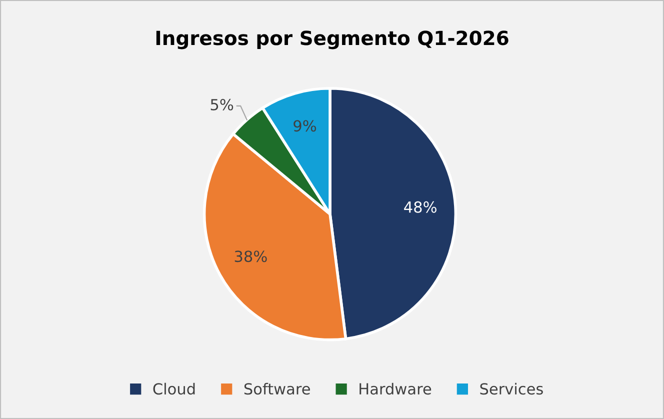  Describe the element at coordinates (511, 388) in the screenshot. I see `legend-label: Services` at that location.